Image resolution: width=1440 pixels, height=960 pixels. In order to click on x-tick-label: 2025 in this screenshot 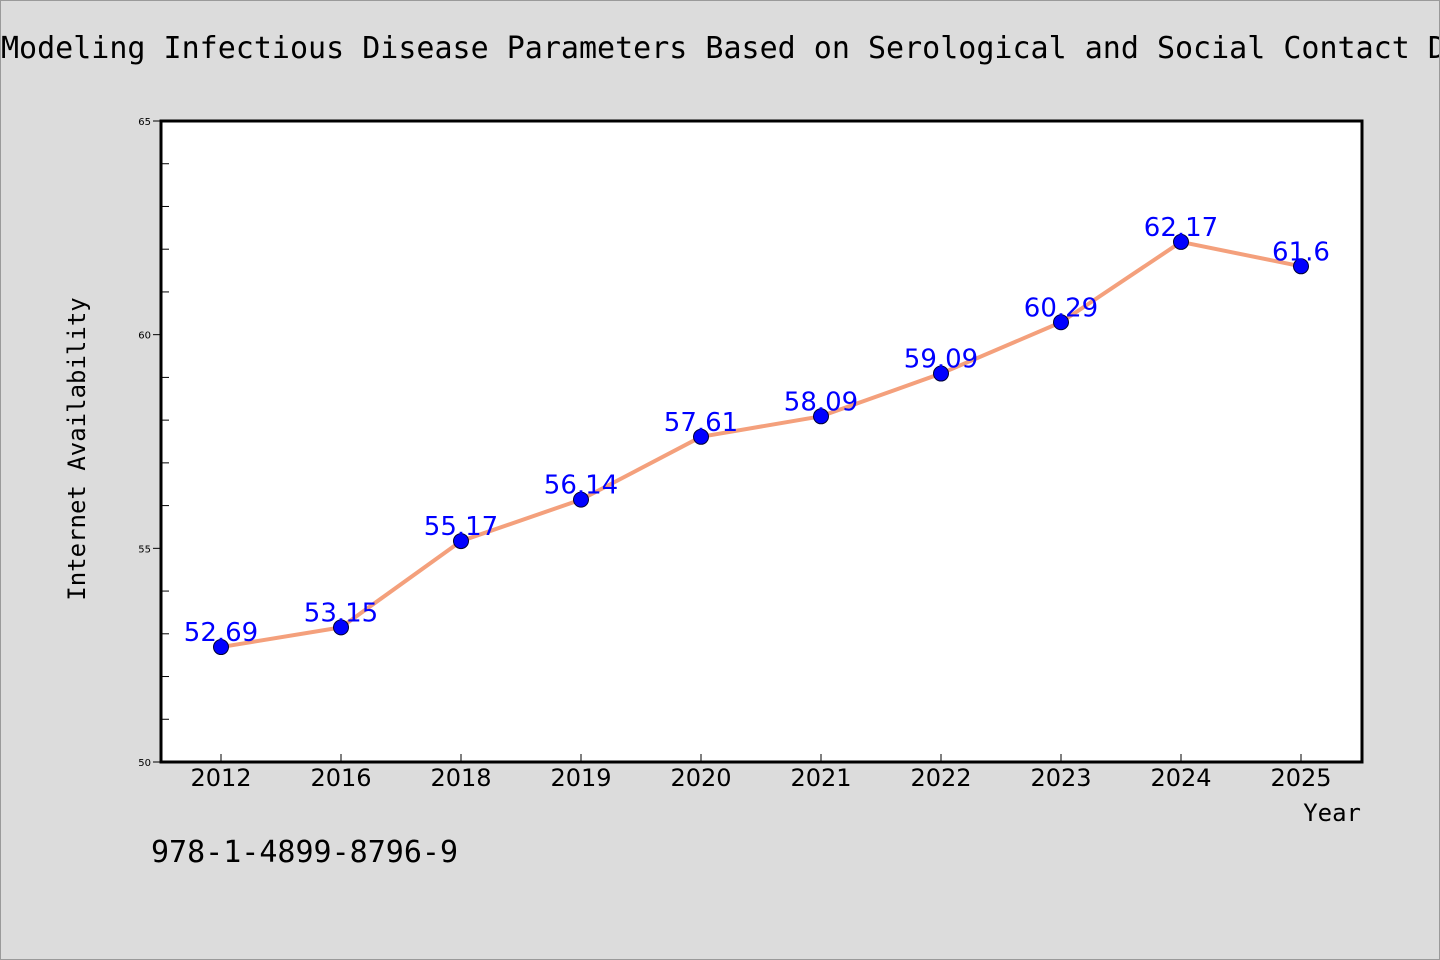, I will do `click(1300, 778)`.